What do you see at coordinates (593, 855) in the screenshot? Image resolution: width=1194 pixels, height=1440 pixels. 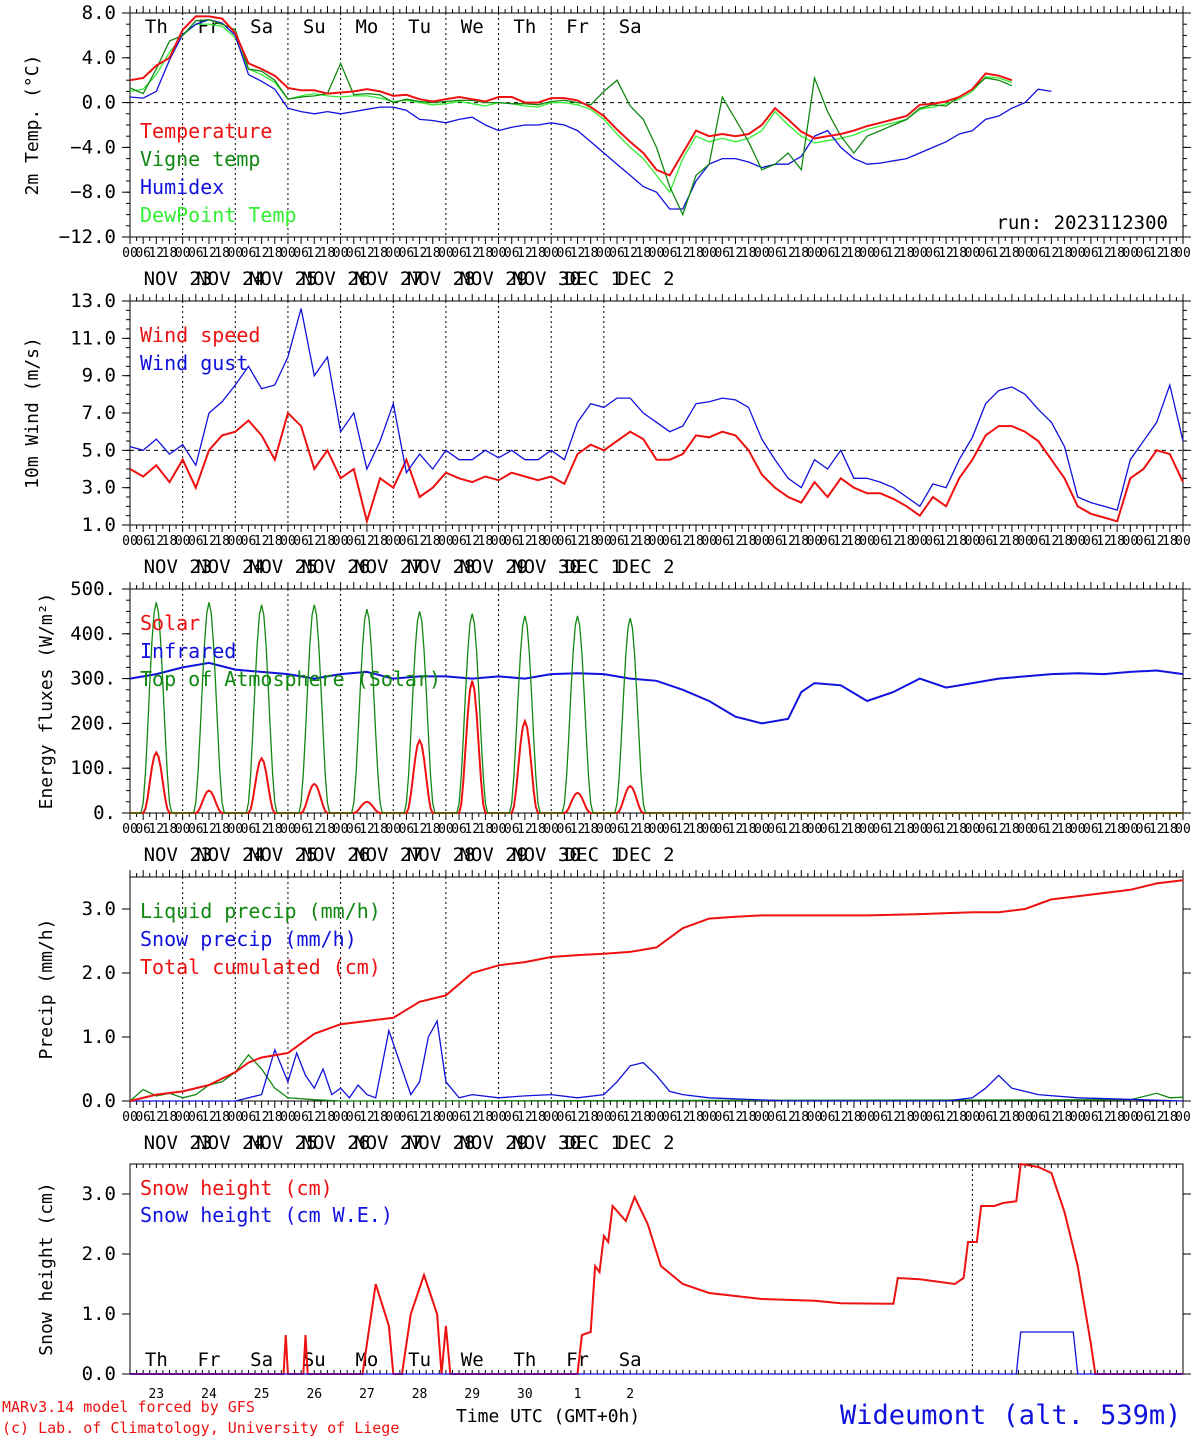 I see `date-label: DEC 1` at bounding box center [593, 855].